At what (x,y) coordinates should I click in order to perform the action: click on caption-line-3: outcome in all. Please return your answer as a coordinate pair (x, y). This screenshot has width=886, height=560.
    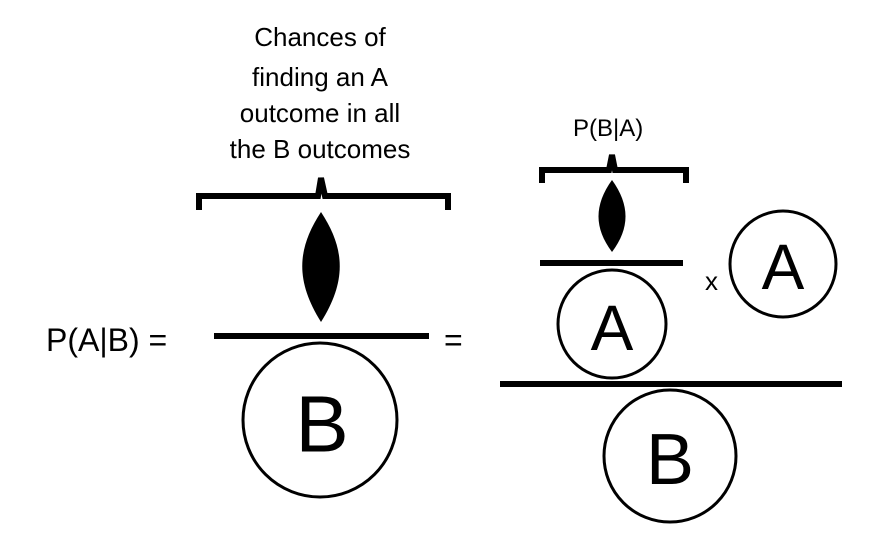
    Looking at the image, I should click on (320, 113).